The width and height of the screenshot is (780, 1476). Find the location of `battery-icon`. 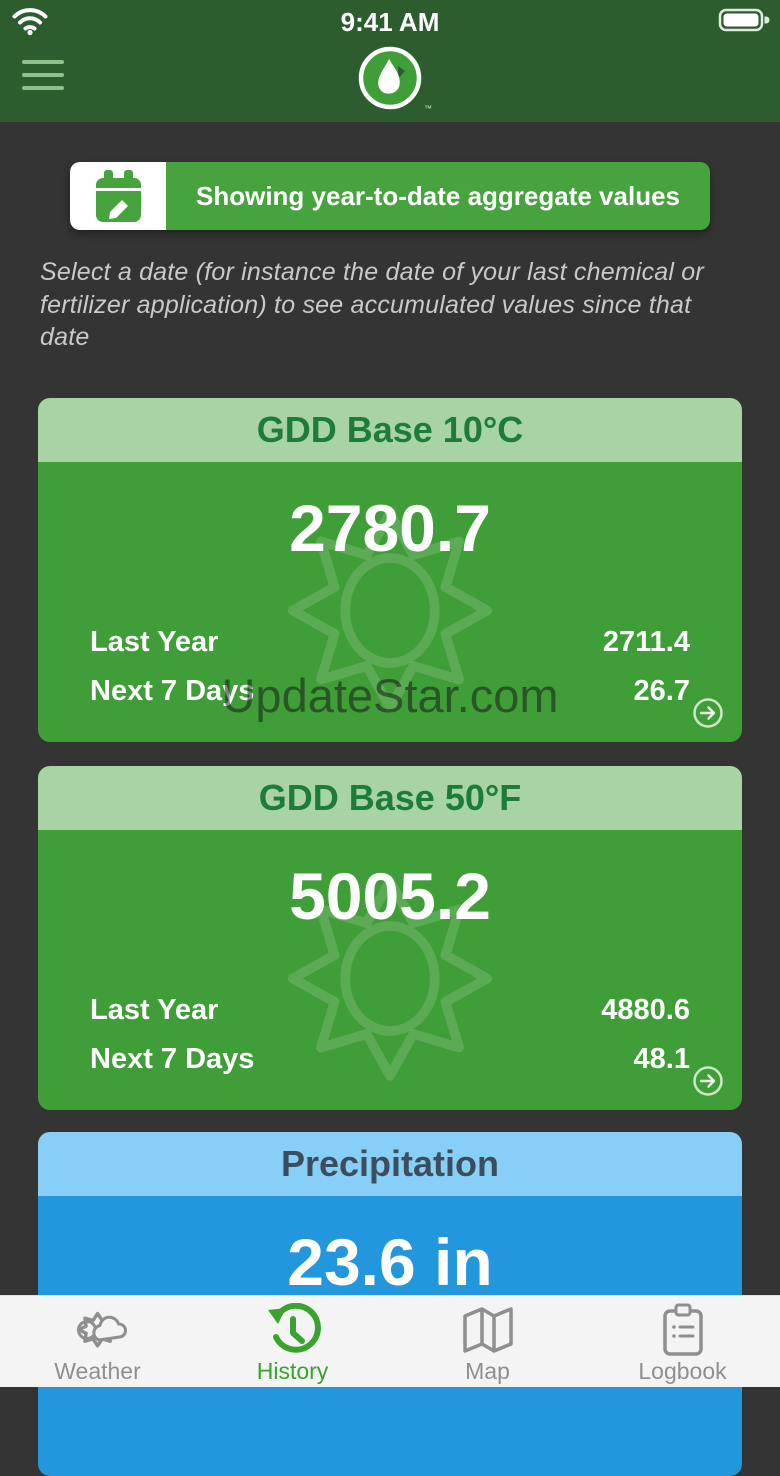

battery-icon is located at coordinates (744, 22).